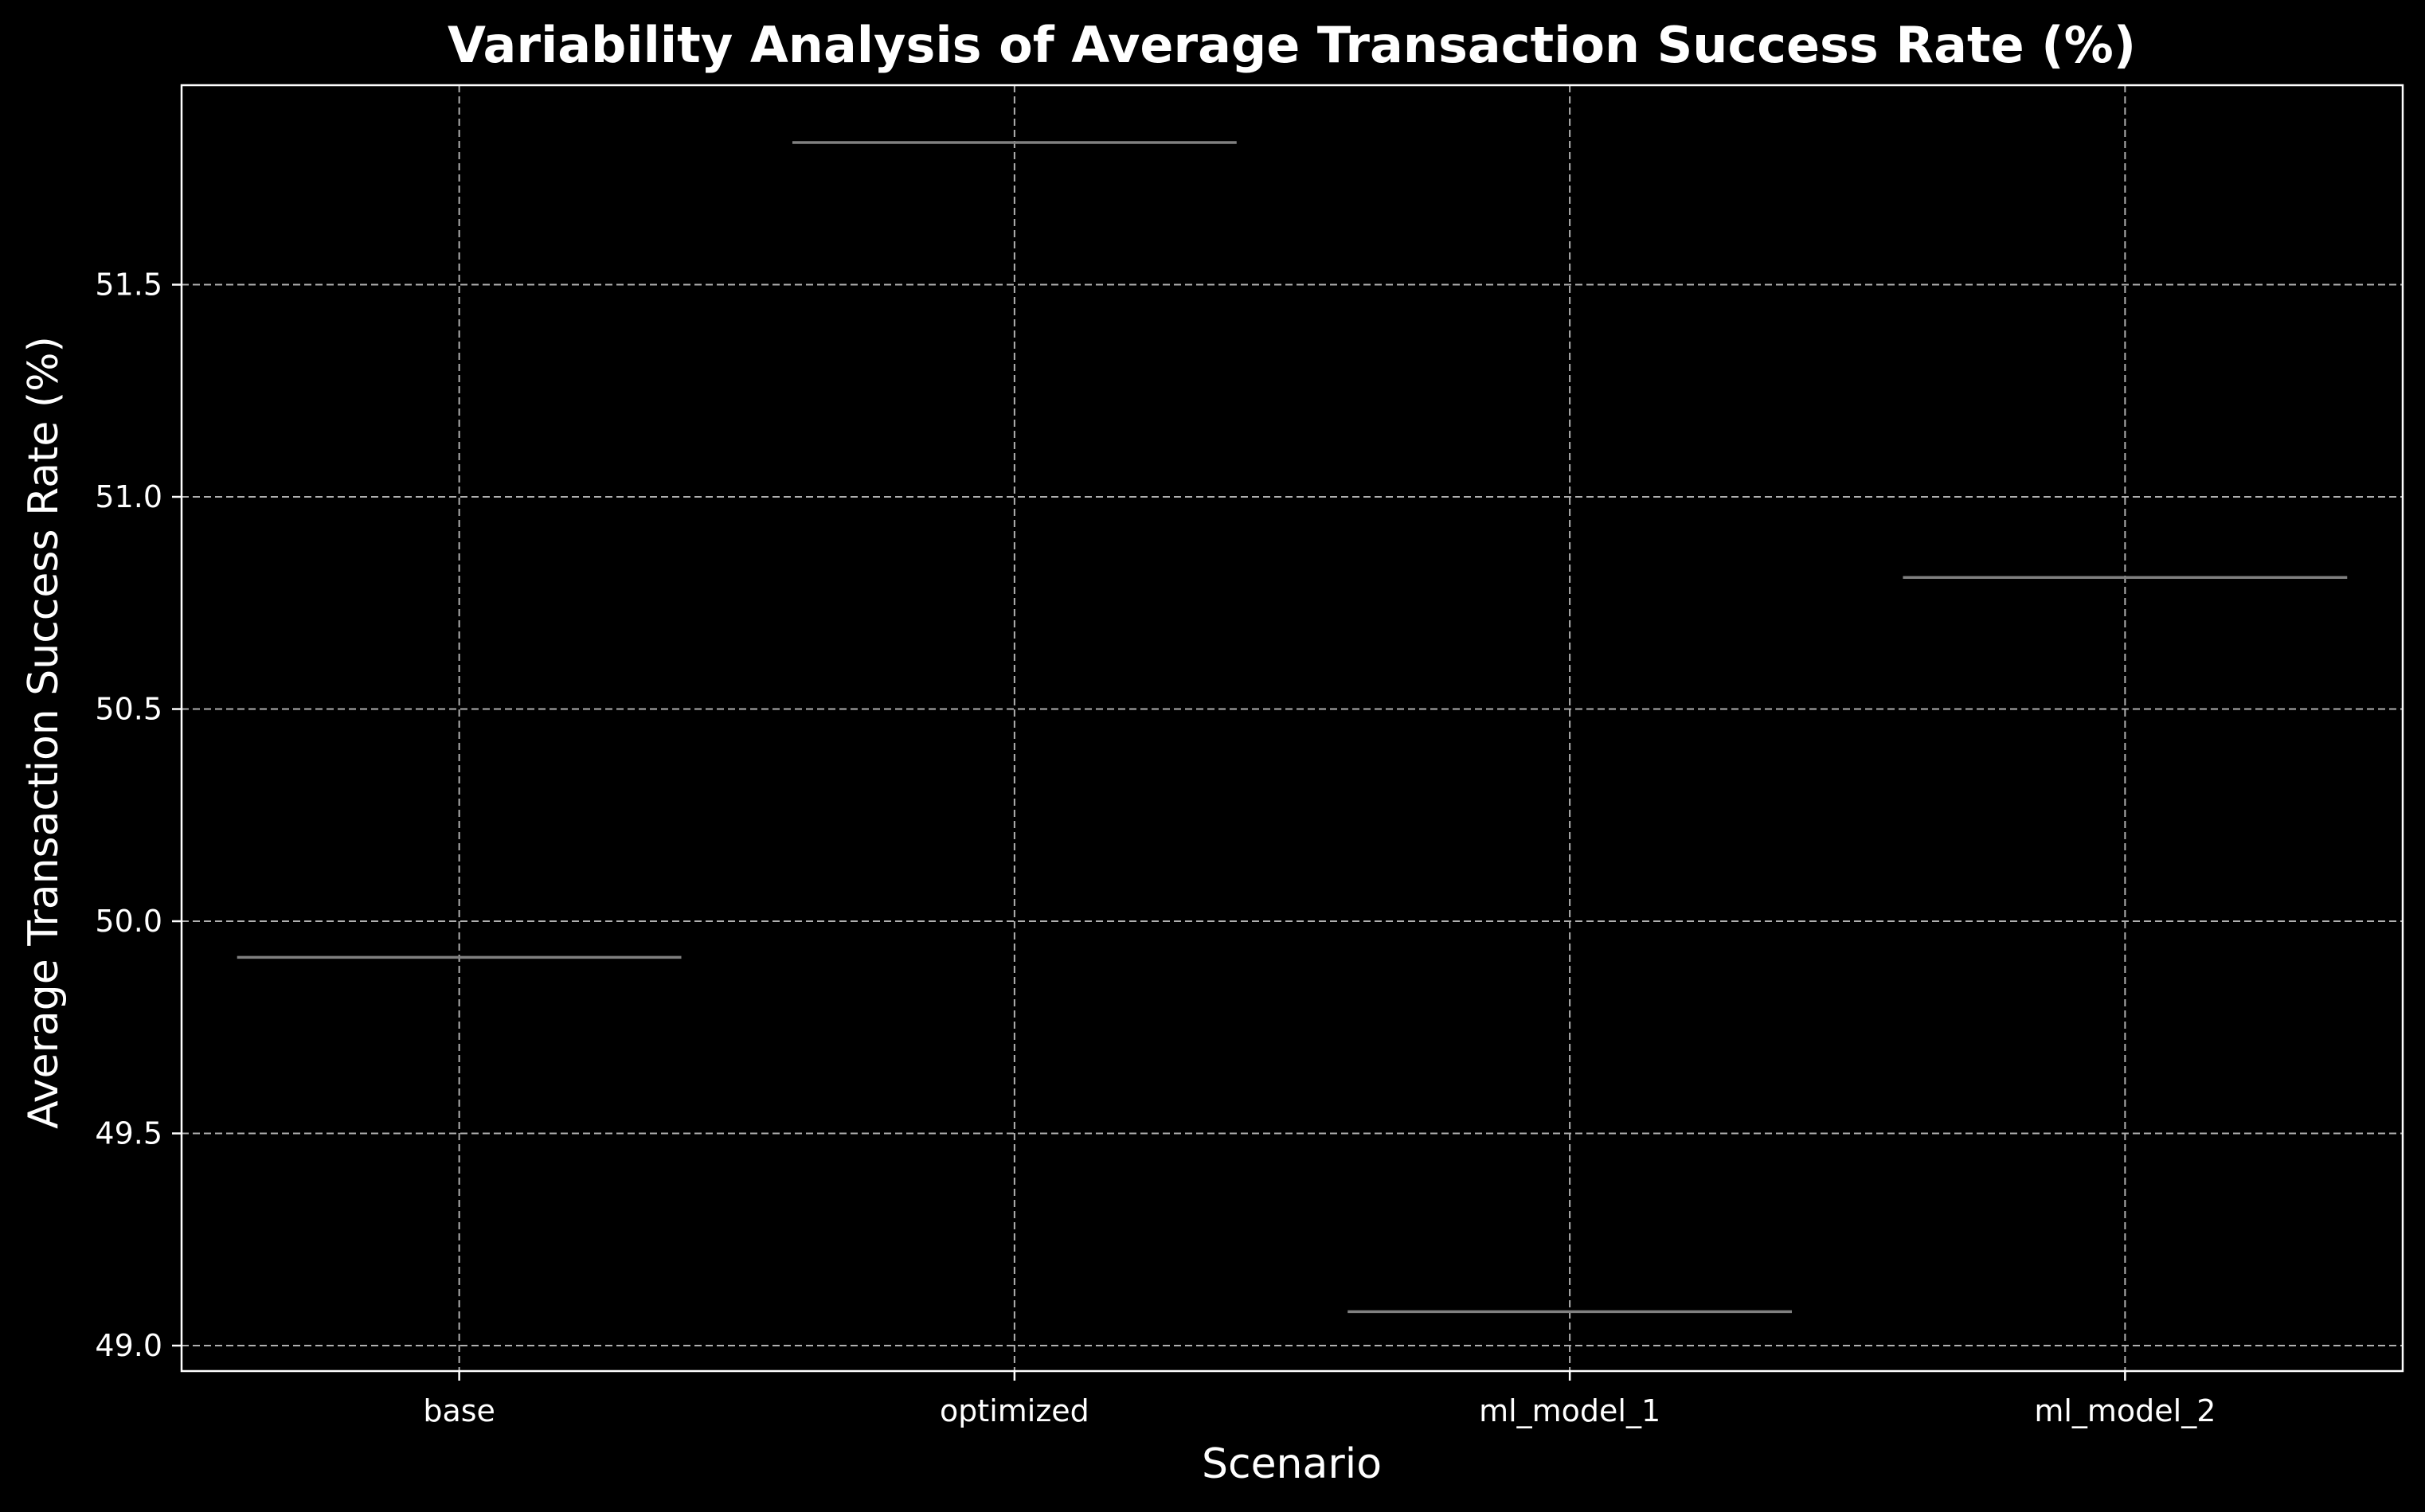 This screenshot has height=1512, width=2425. I want to click on y-tick-label: 50.5, so click(128, 709).